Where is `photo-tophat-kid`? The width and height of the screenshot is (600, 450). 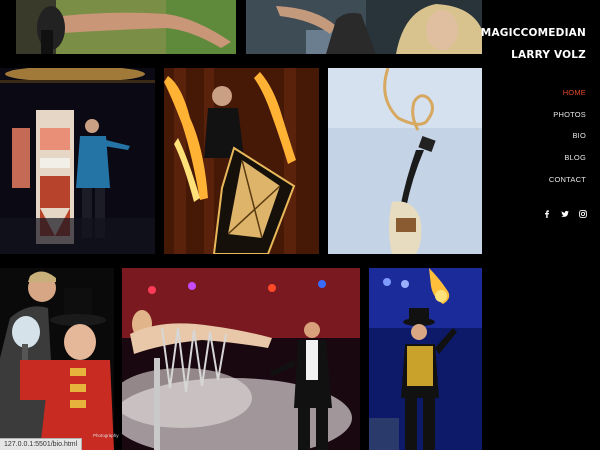 photo-tophat-kid is located at coordinates (57, 359).